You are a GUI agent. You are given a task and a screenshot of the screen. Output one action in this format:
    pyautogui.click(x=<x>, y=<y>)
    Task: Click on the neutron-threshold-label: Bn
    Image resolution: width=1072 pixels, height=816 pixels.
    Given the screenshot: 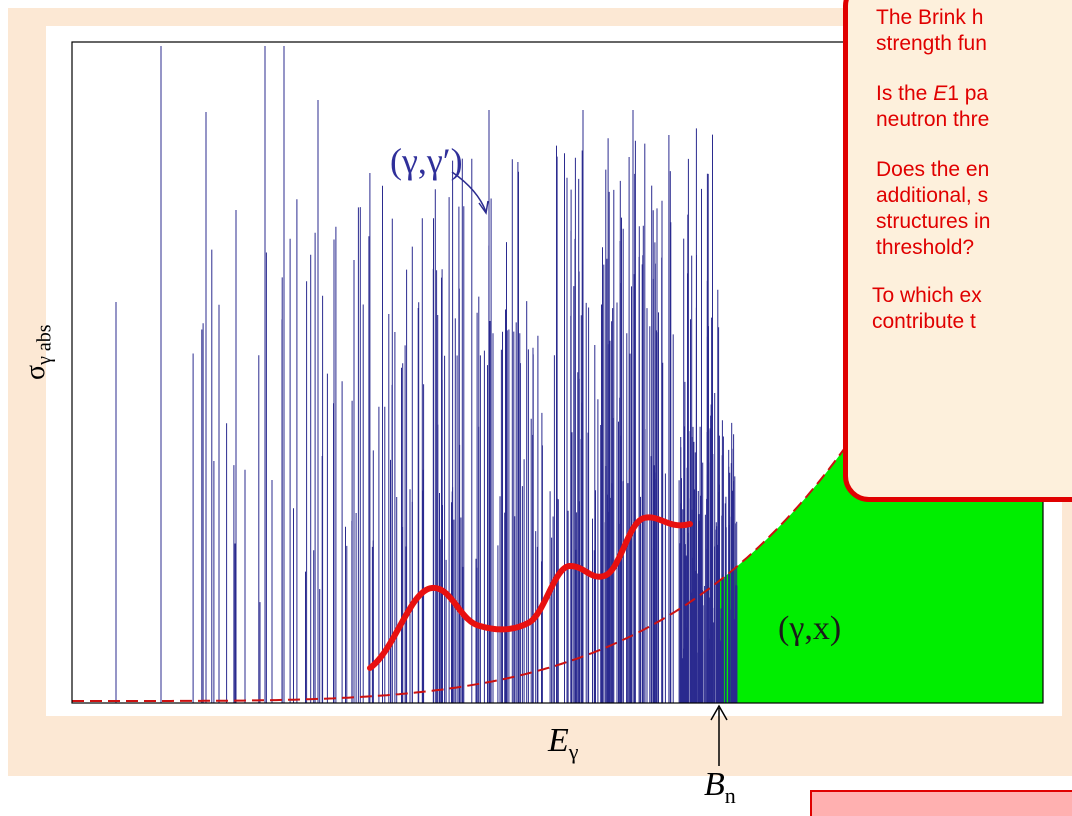 What is the action you would take?
    pyautogui.click(x=720, y=787)
    